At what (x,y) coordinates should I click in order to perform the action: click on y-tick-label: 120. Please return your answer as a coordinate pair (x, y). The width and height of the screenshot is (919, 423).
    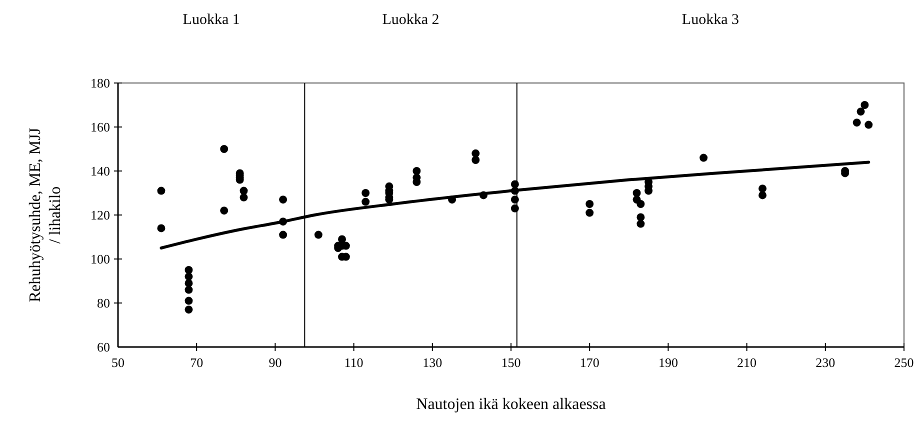
    Looking at the image, I should click on (100, 215).